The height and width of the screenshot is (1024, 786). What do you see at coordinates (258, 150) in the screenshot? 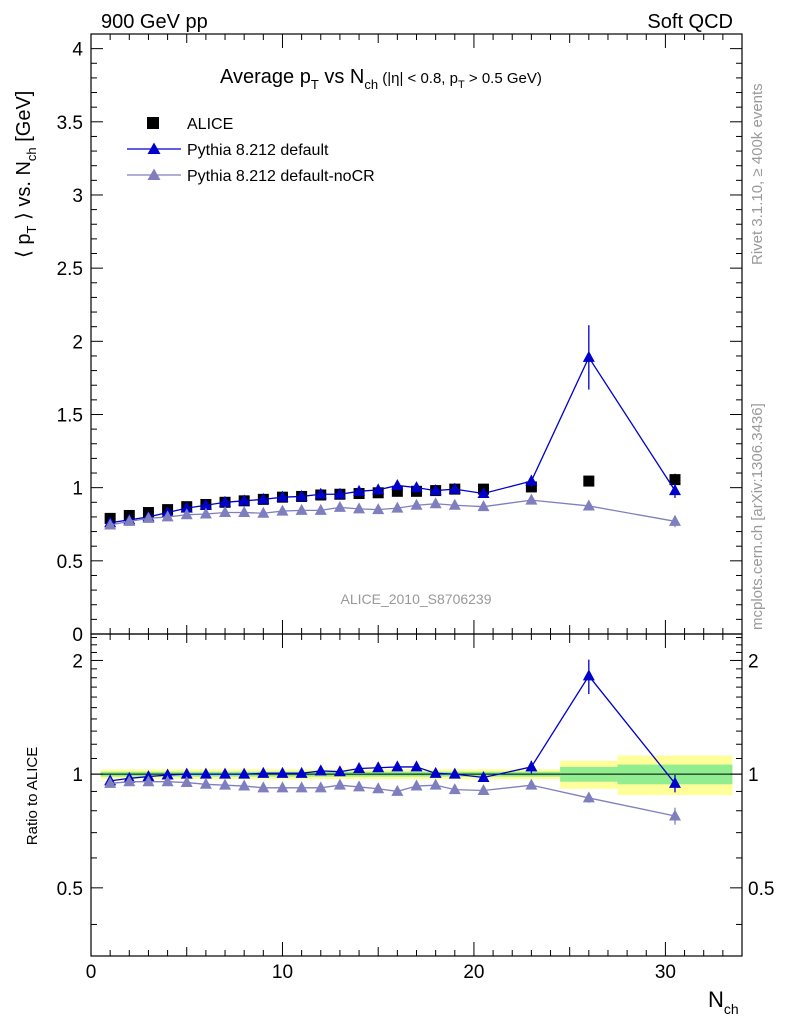
I see `legend-label-pythia-default: Pythia 8.212 default` at bounding box center [258, 150].